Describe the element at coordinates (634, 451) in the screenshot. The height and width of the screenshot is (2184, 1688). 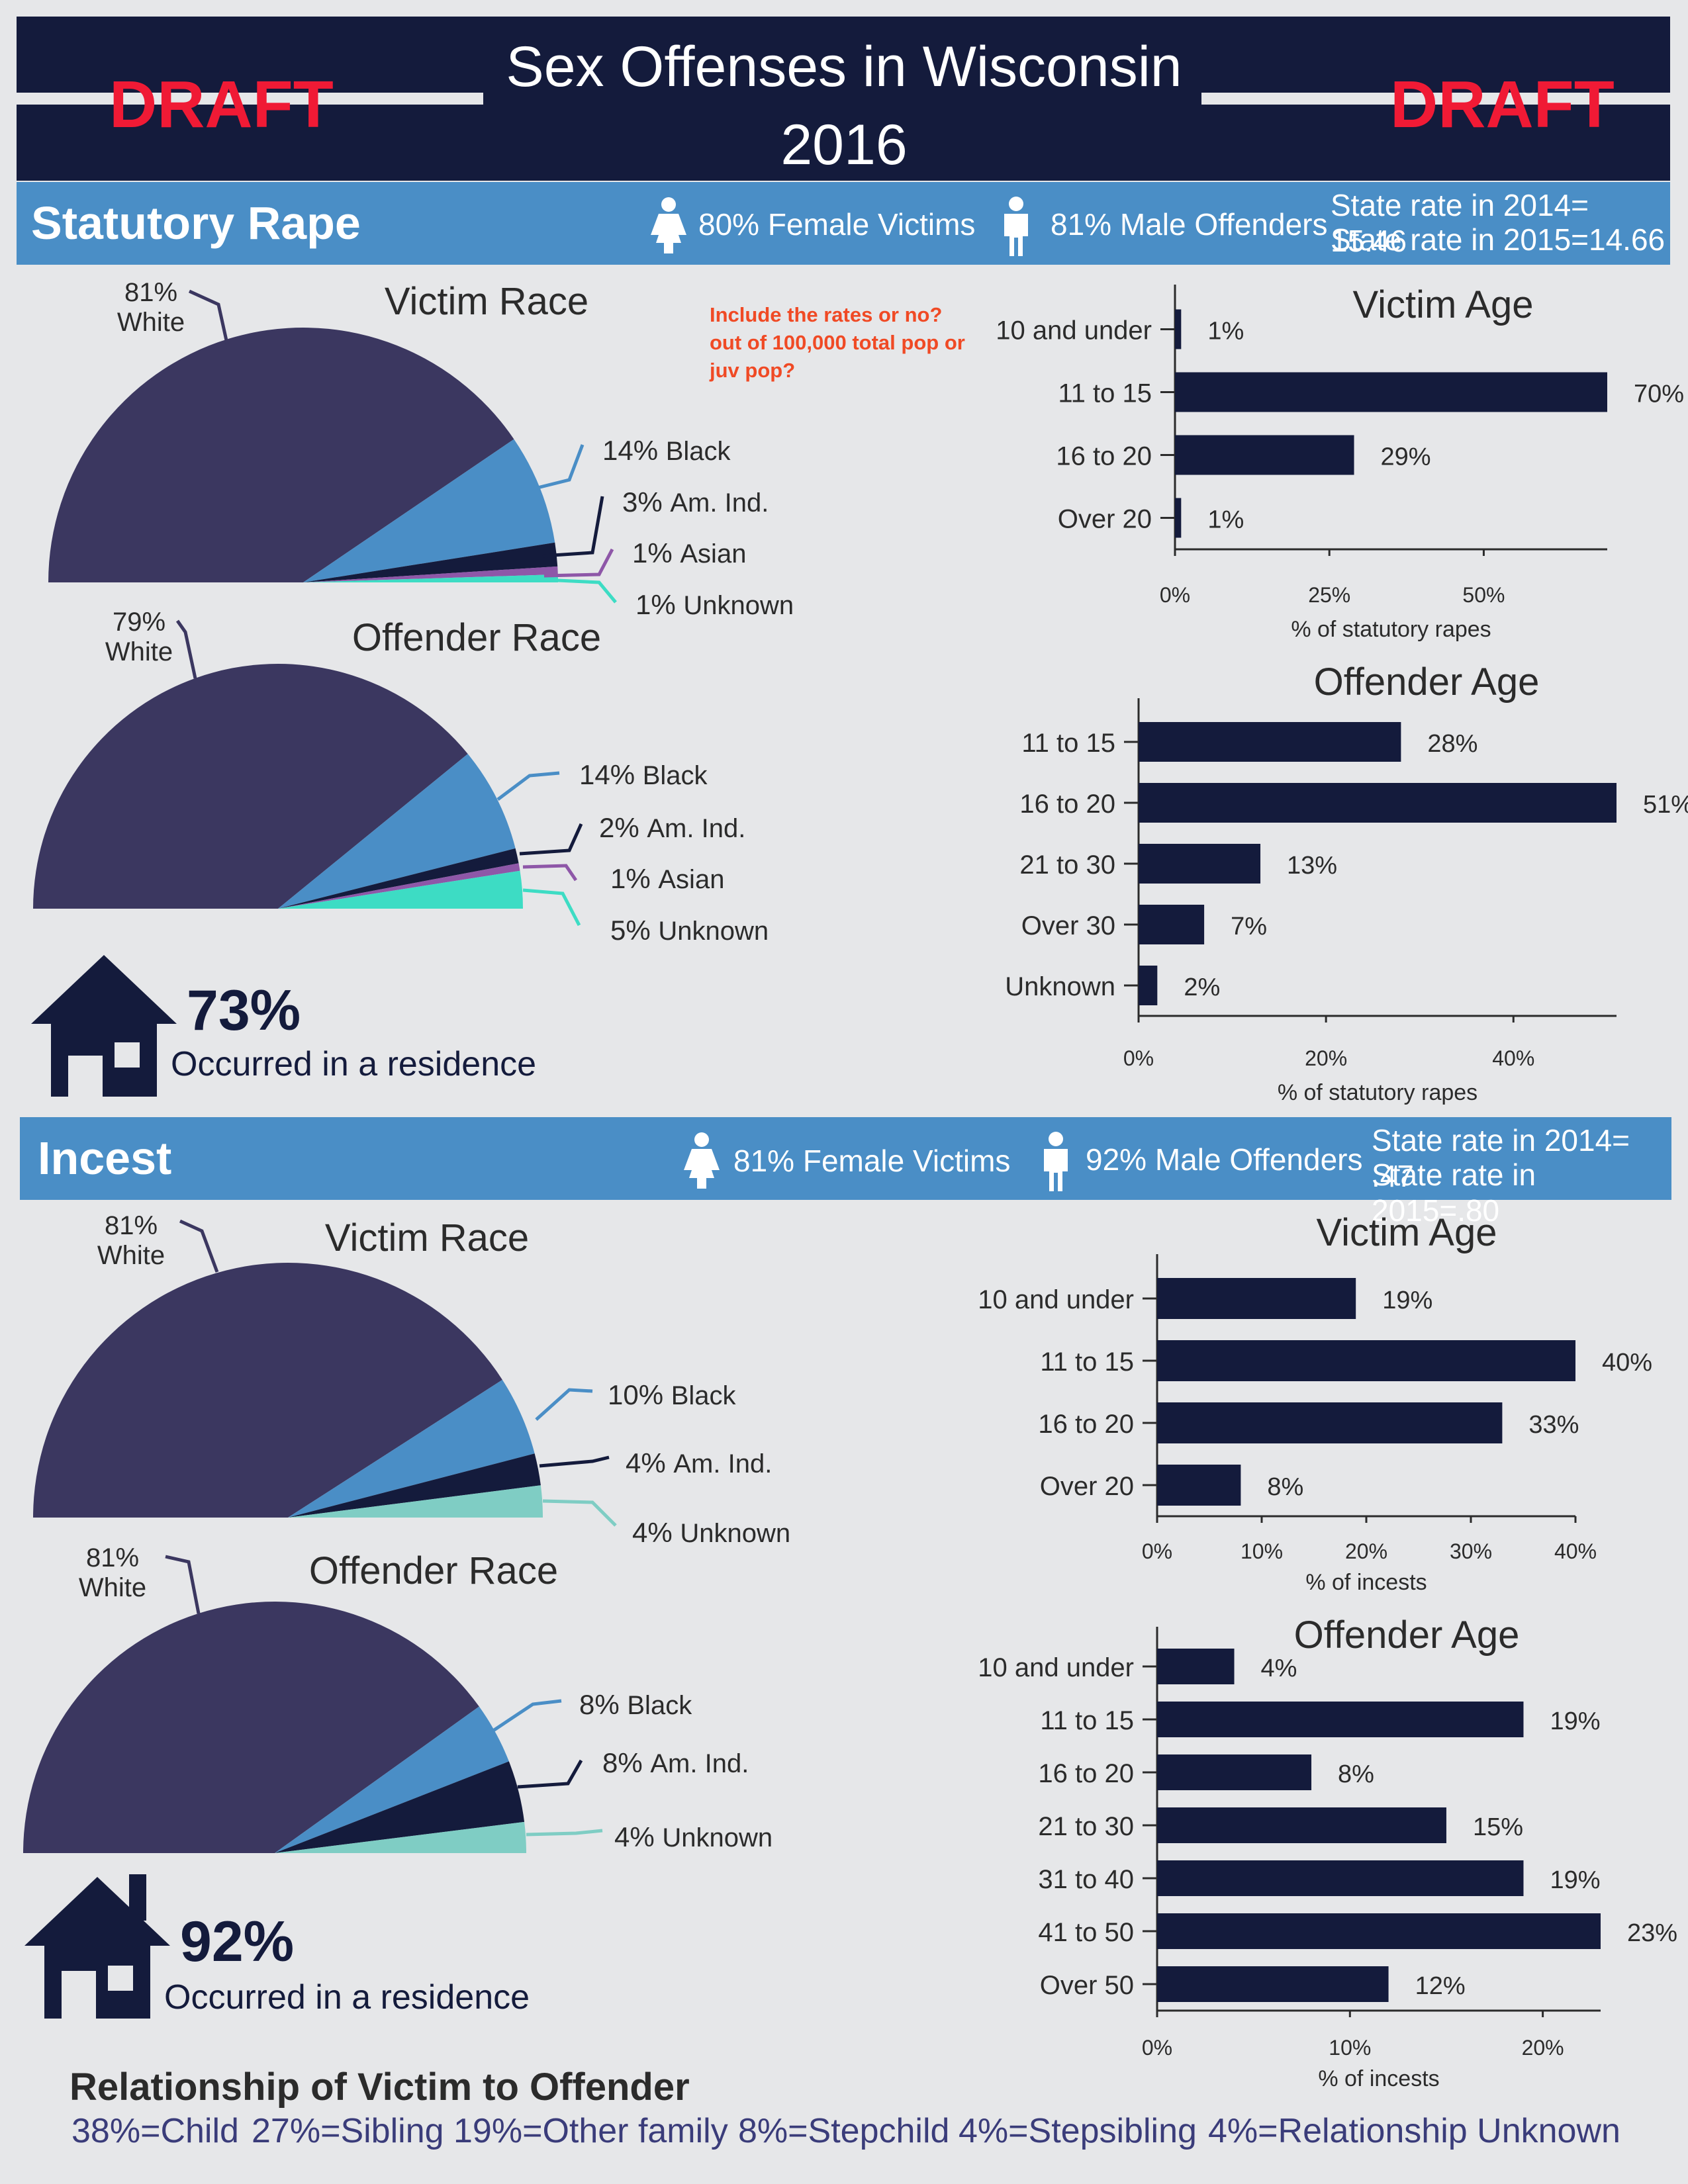
I see `slice-value-label: 14%` at that location.